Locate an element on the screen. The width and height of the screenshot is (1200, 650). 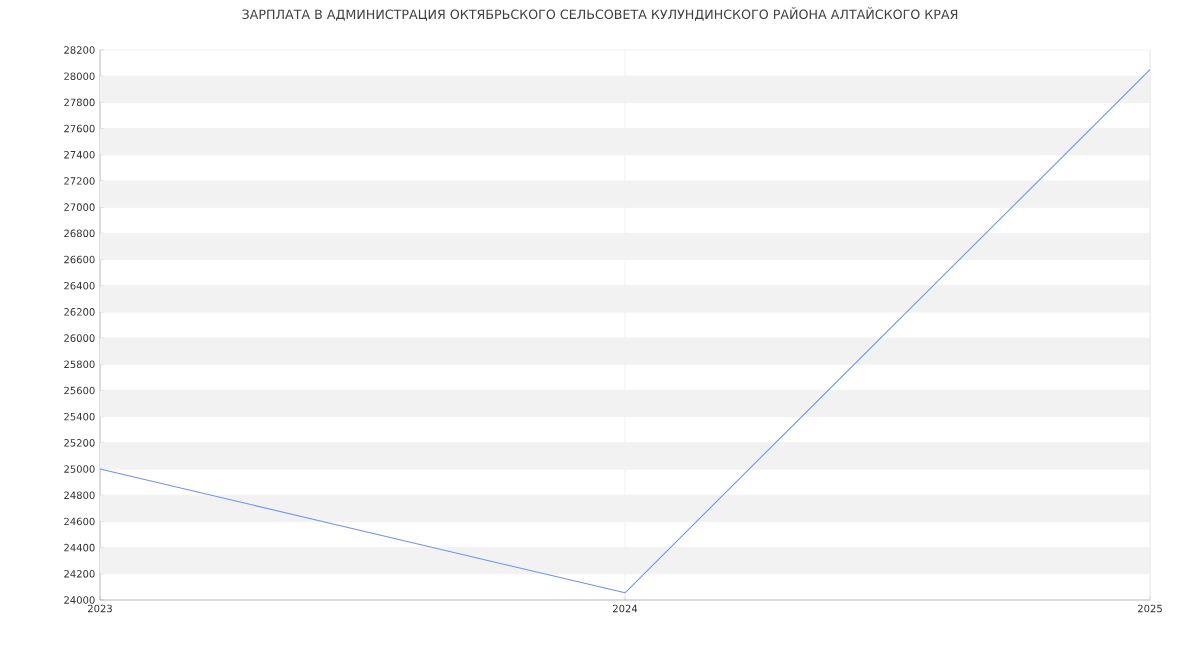
y-tick-label: 26400 is located at coordinates (79, 285).